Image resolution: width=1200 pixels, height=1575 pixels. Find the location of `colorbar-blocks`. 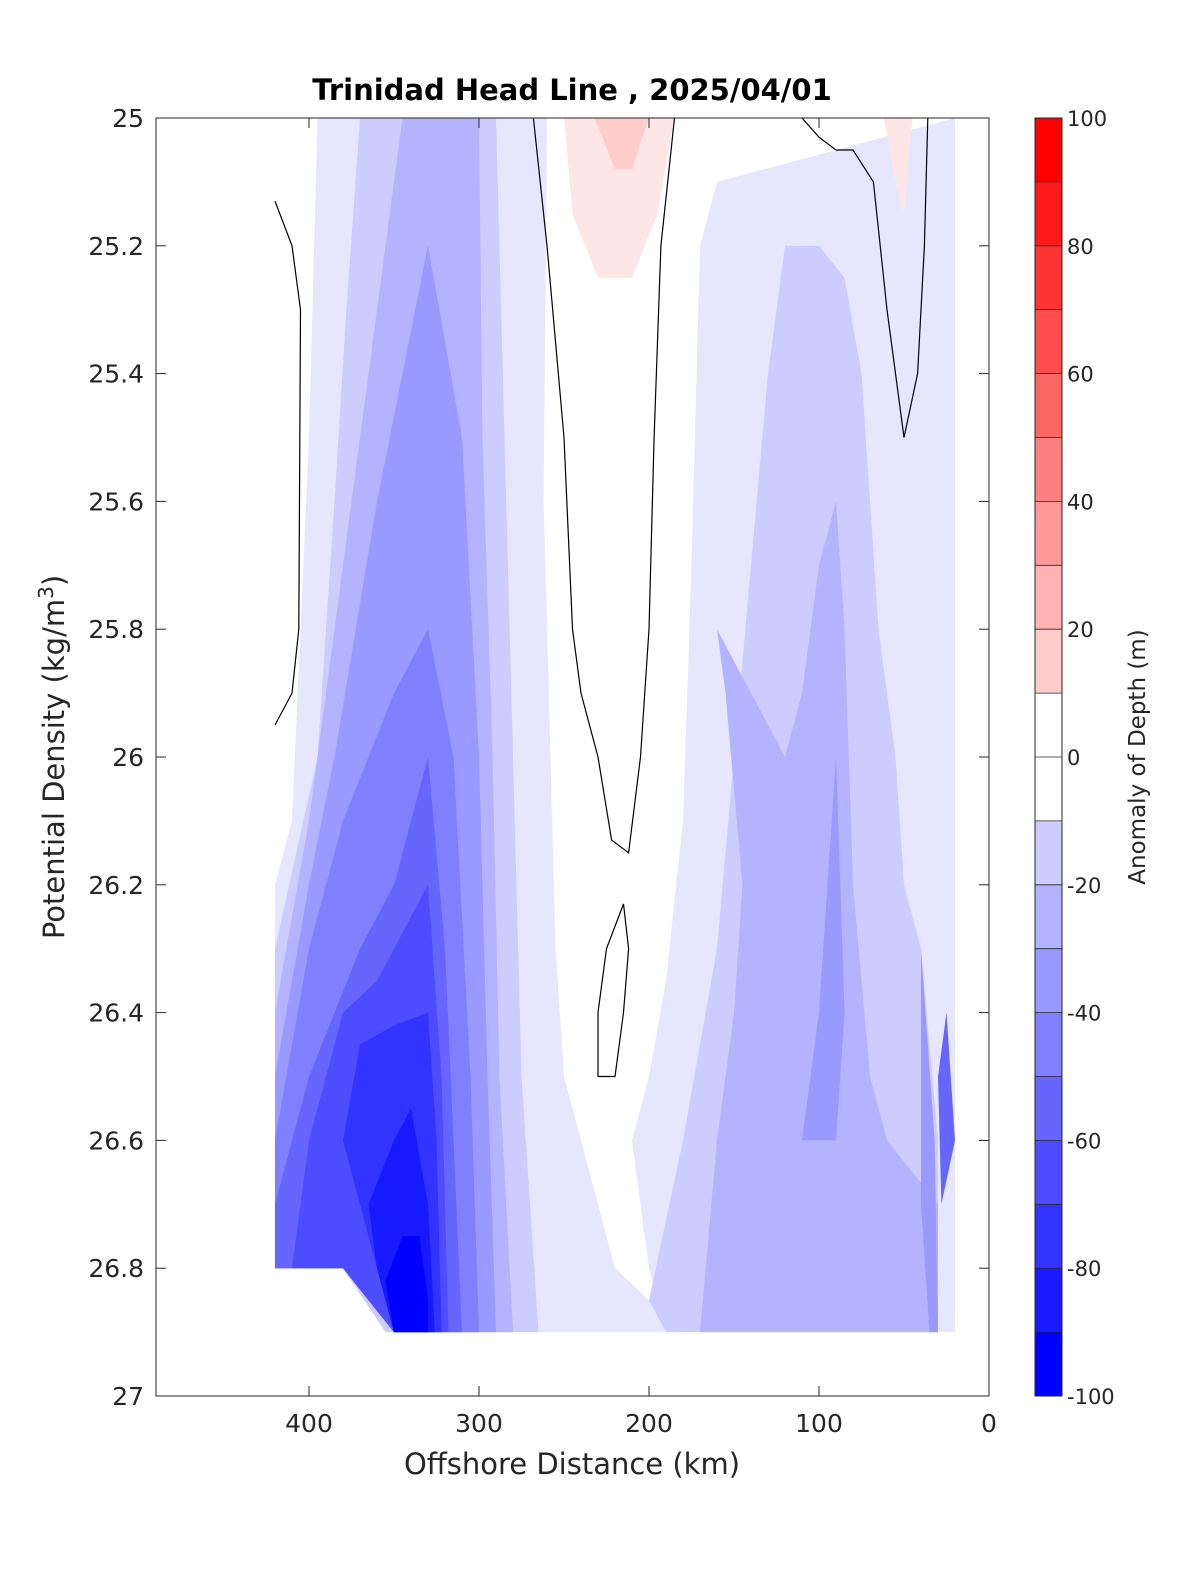

colorbar-blocks is located at coordinates (1048, 757).